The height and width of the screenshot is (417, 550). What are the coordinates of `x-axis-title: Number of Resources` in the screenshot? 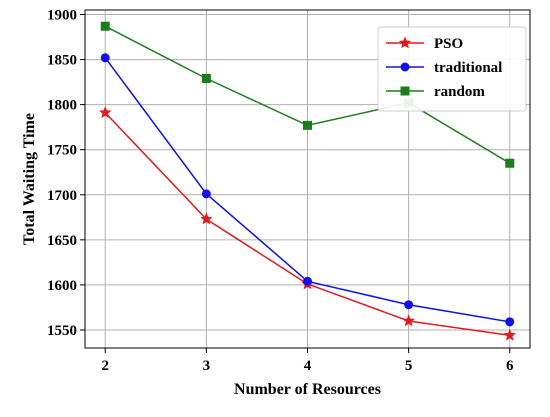 It's located at (307, 389).